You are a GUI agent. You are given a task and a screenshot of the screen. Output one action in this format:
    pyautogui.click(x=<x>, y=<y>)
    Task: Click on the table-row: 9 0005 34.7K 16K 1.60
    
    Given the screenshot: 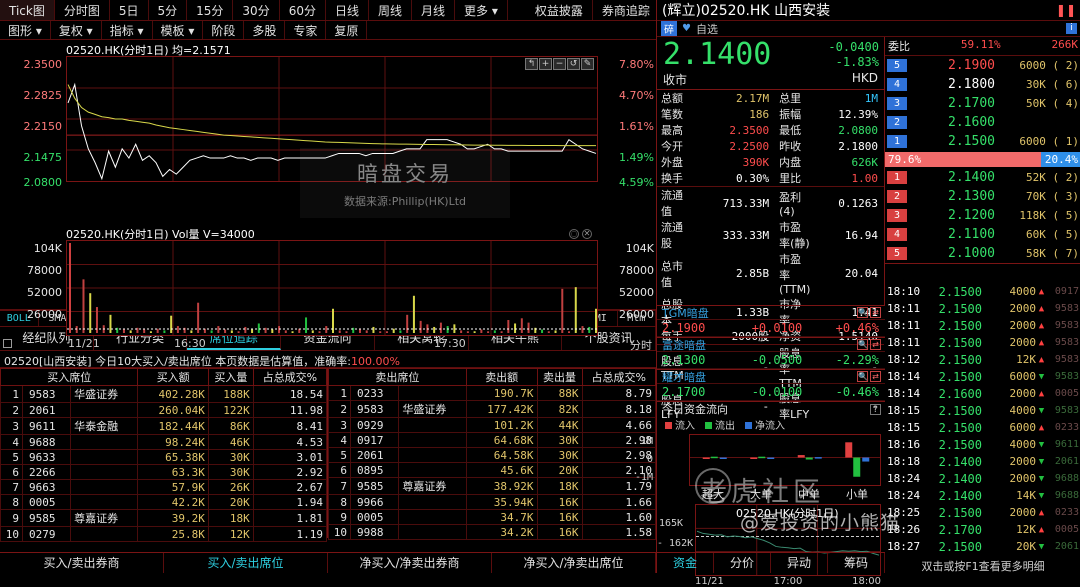 What is the action you would take?
    pyautogui.click(x=492, y=517)
    